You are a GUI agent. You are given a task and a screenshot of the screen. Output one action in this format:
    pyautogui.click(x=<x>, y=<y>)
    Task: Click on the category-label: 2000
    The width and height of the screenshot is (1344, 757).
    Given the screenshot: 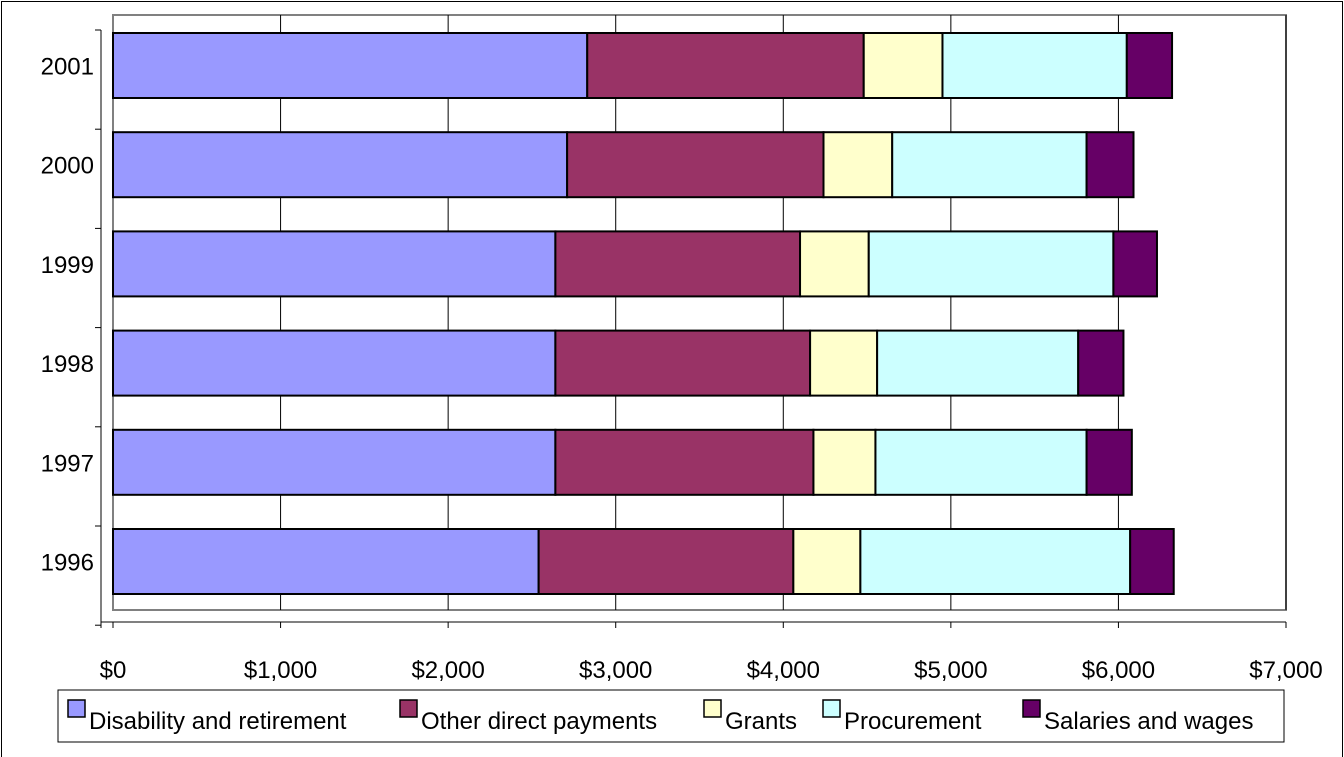 What is the action you would take?
    pyautogui.click(x=67, y=166)
    